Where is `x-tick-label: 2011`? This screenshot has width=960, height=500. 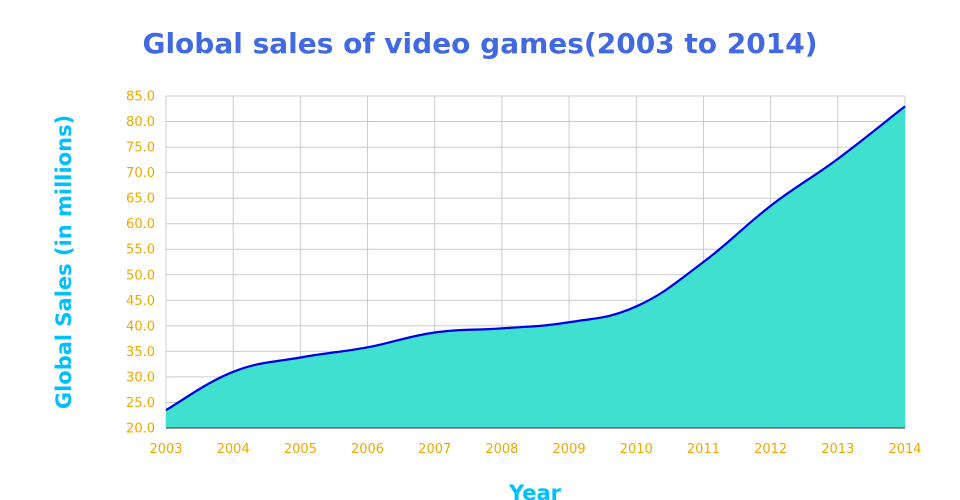 x-tick-label: 2011 is located at coordinates (703, 449).